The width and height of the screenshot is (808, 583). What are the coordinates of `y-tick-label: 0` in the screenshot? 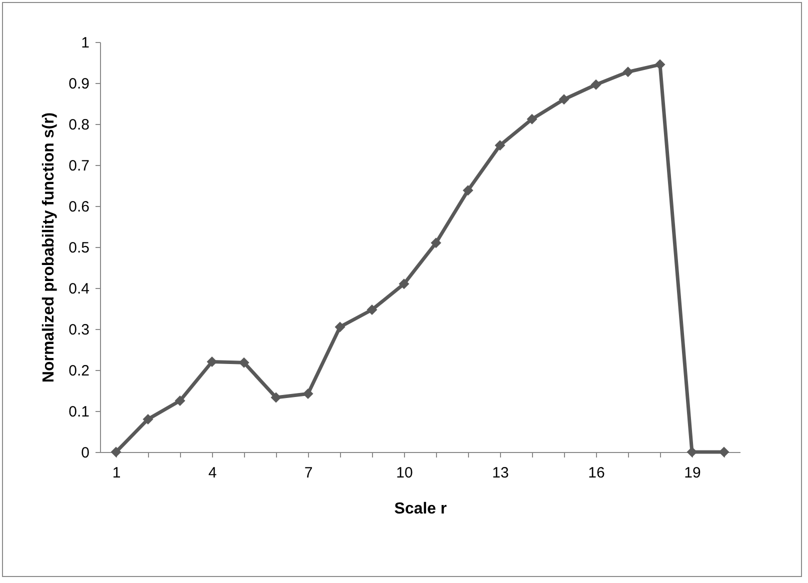 It's located at (85, 453).